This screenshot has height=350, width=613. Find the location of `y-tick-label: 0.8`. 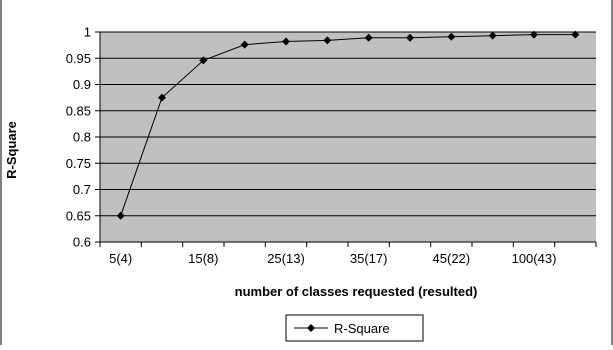

y-tick-label: 0.8 is located at coordinates (82, 137).